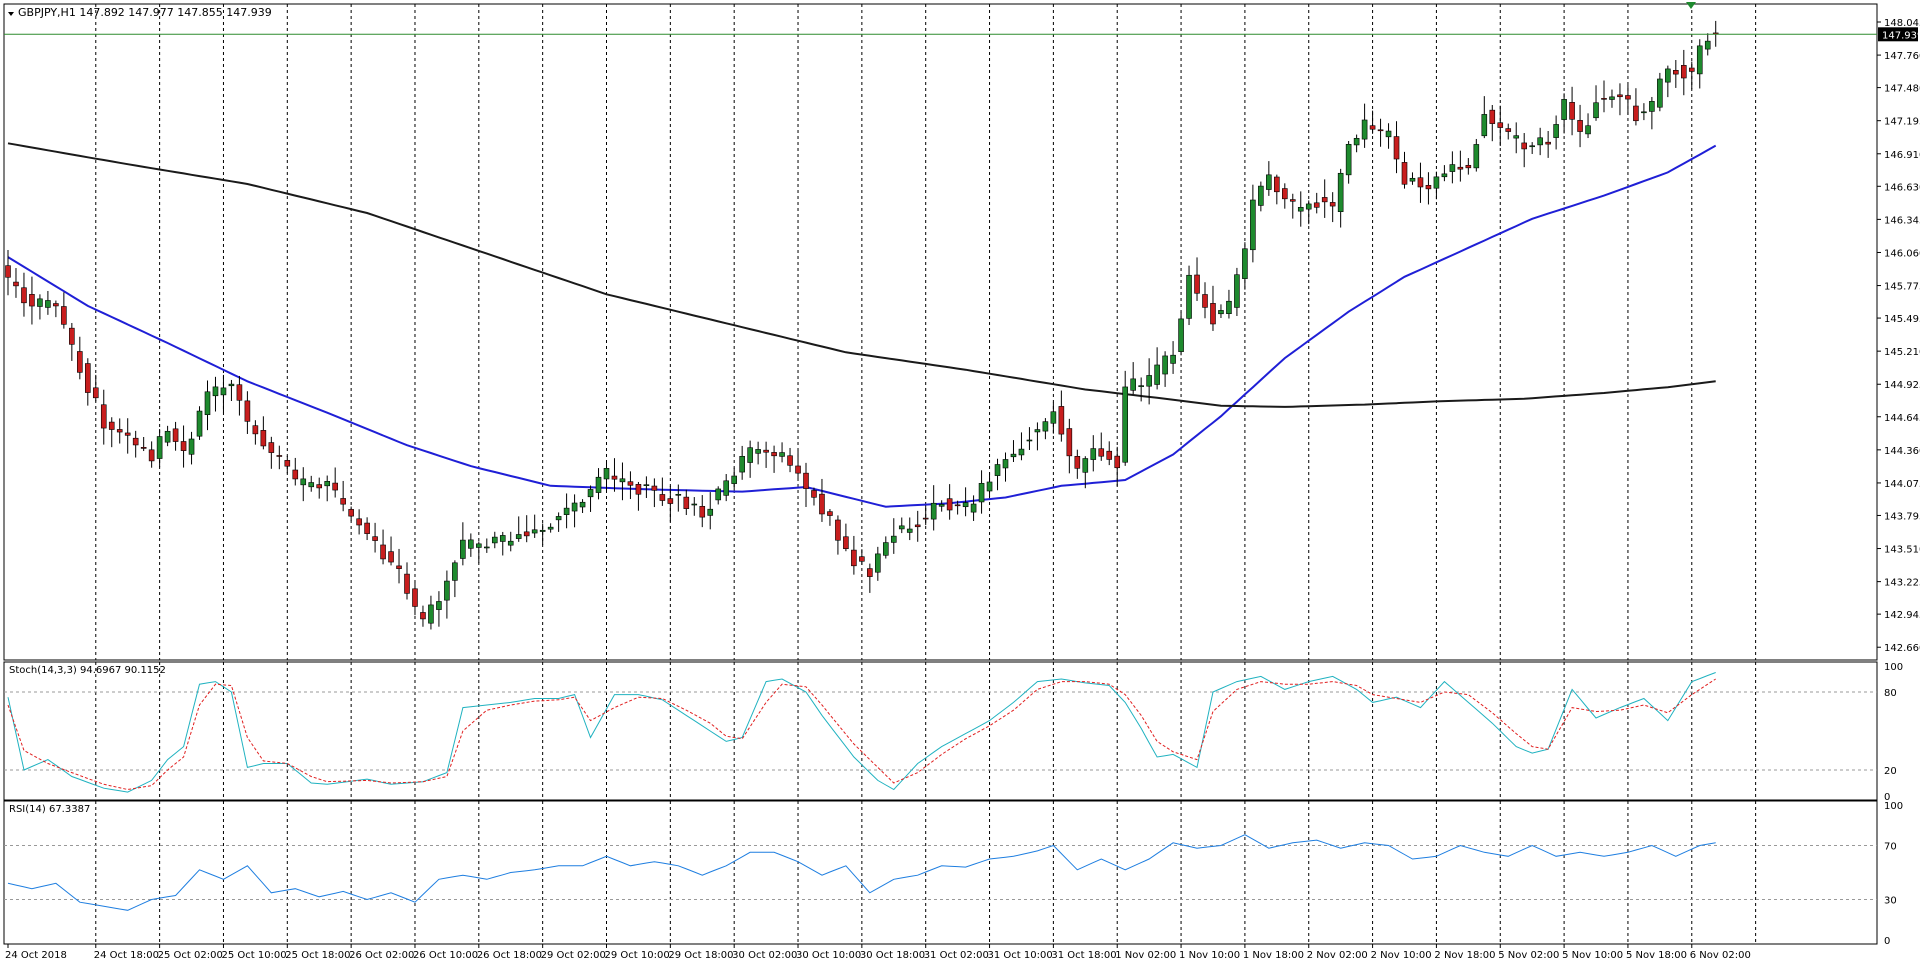 The height and width of the screenshot is (967, 1920). Describe the element at coordinates (1691, 5) in the screenshot. I see `buy-arrow-marker` at that location.